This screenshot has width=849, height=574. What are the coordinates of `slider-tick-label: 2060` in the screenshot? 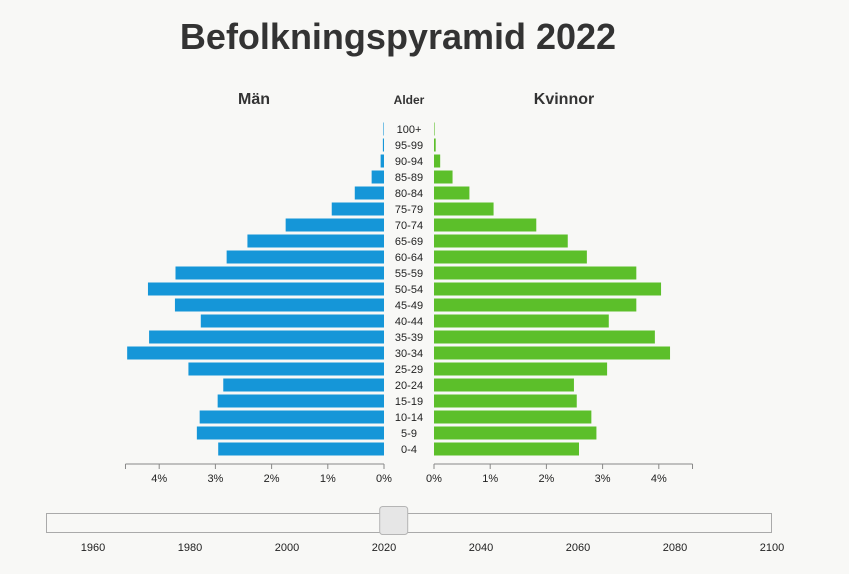 It's located at (578, 548).